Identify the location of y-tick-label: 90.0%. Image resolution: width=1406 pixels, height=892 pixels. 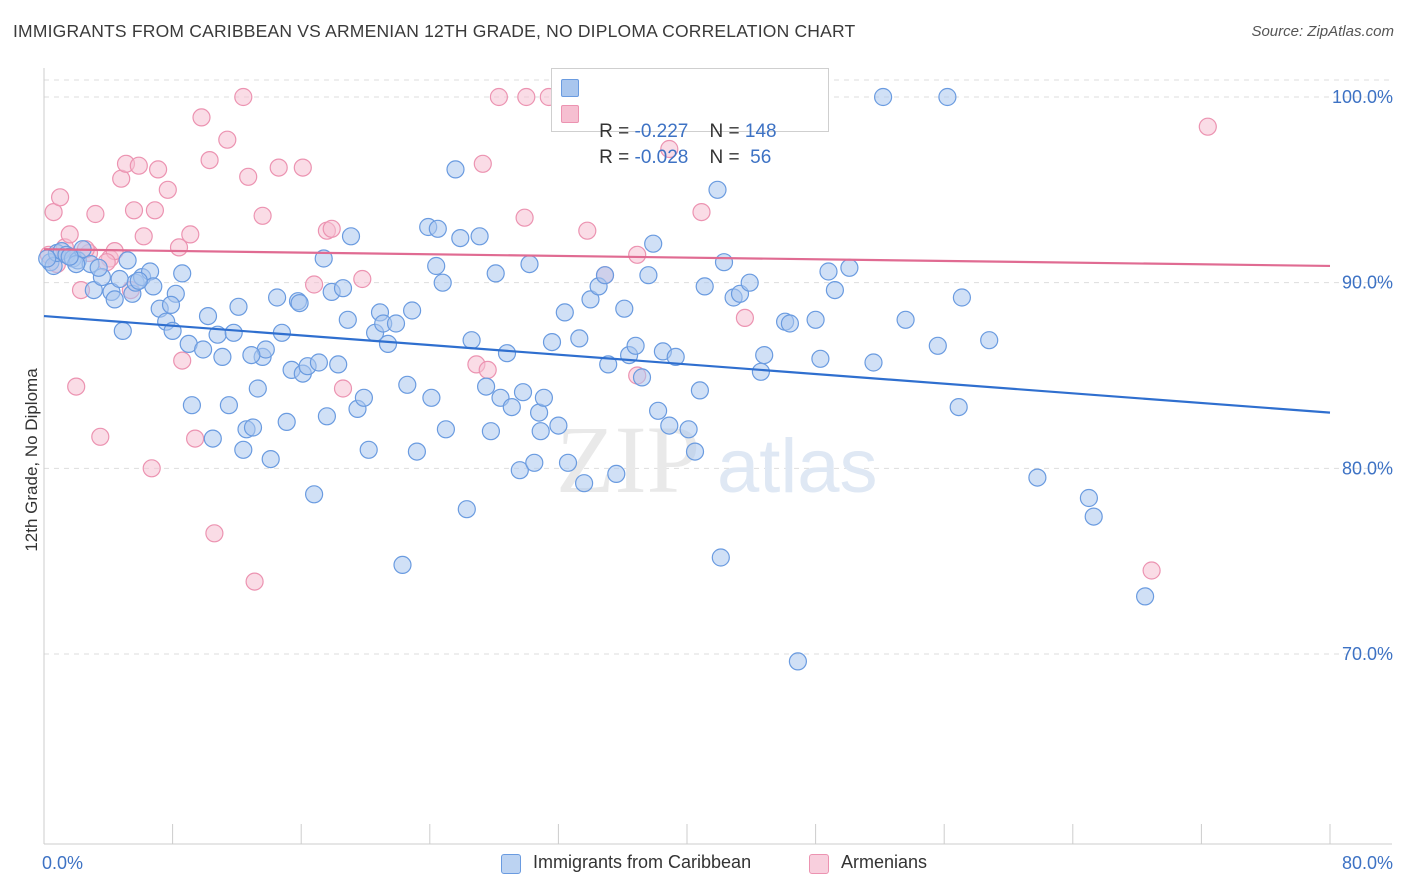
(1367, 283).